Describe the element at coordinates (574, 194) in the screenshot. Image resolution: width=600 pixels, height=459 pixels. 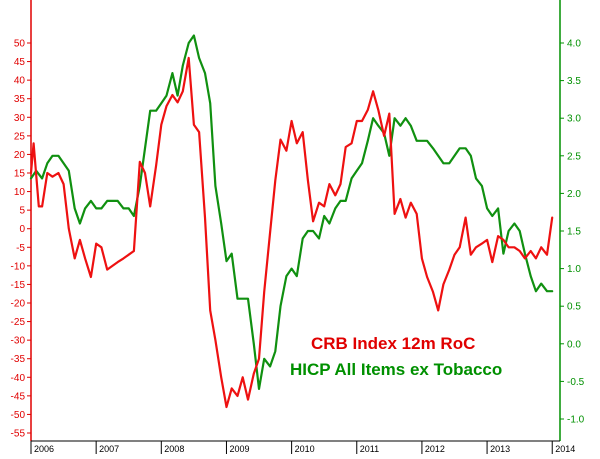
I see `right-tick-label: 2.0` at that location.